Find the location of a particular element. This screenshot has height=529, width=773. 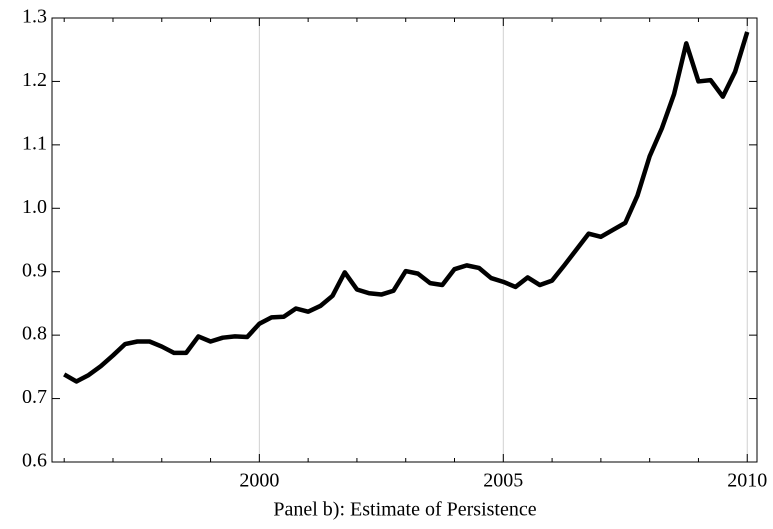

y-tick-label: 1.0 is located at coordinates (34, 207).